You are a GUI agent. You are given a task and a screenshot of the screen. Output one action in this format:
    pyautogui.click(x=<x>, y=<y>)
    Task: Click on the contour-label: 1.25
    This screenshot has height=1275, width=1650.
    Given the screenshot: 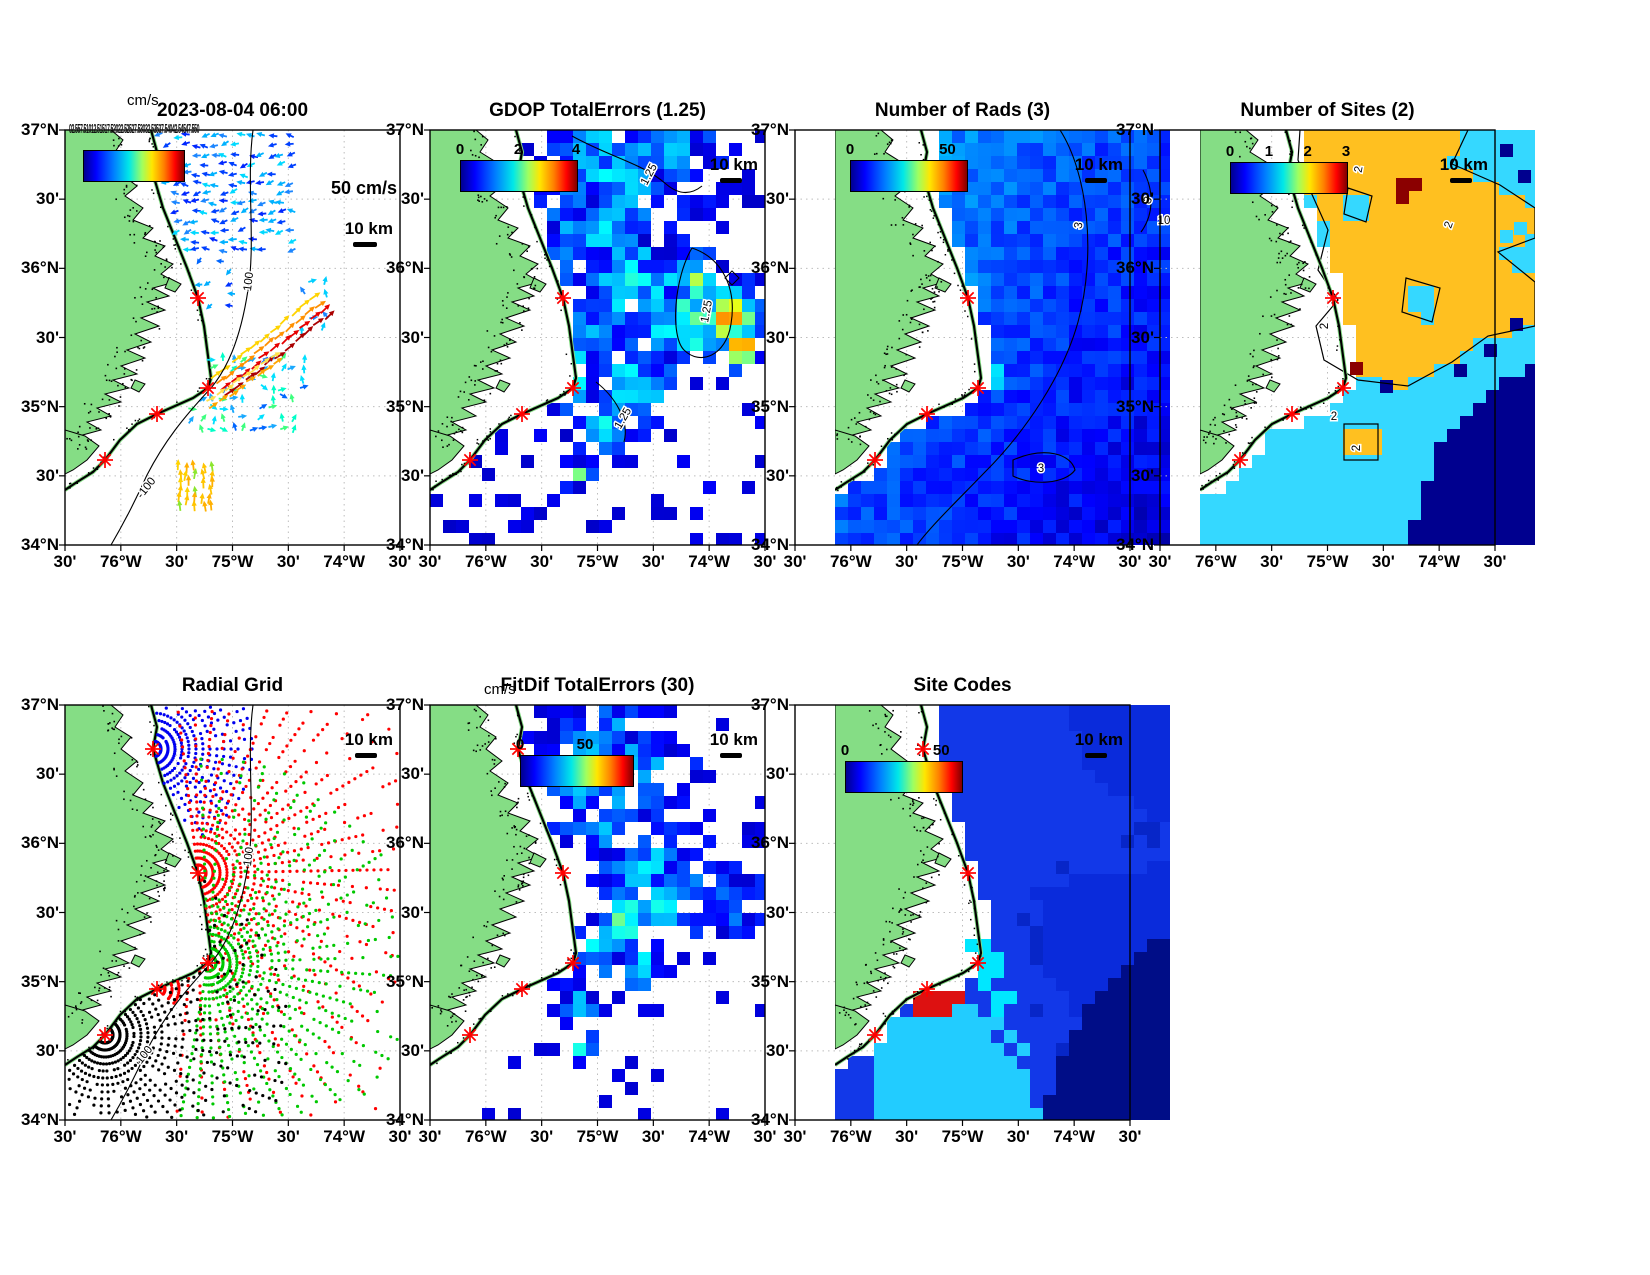 What is the action you would take?
    pyautogui.click(x=707, y=311)
    